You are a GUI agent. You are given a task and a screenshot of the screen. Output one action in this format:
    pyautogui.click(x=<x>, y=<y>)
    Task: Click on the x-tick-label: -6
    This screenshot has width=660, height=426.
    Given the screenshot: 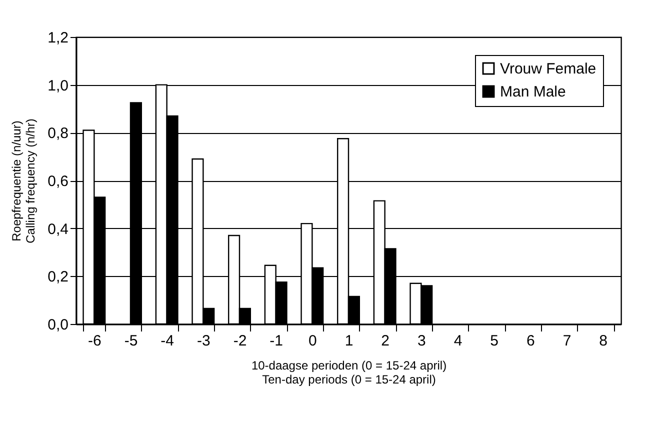 What is the action you would take?
    pyautogui.click(x=95, y=341)
    